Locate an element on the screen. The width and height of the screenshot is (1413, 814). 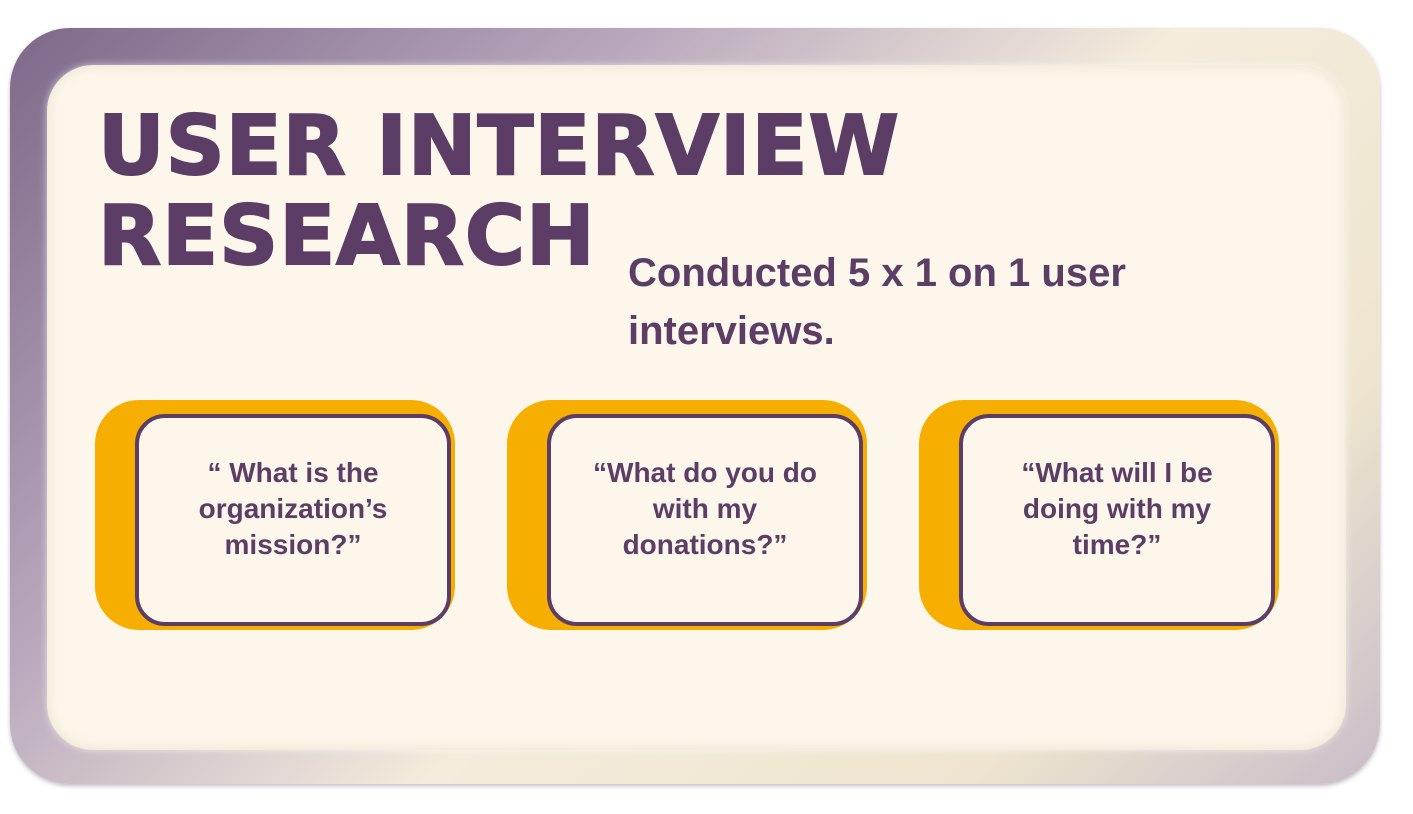
question-card-1-body: “ What is the organization’s mission?” is located at coordinates (293, 520).